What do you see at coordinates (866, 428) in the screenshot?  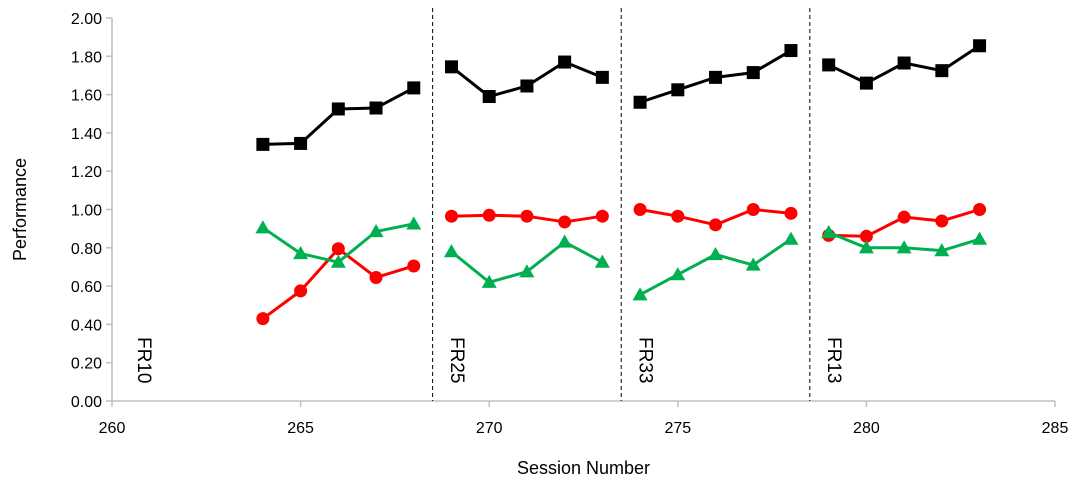 I see `x-tick-label: 280` at bounding box center [866, 428].